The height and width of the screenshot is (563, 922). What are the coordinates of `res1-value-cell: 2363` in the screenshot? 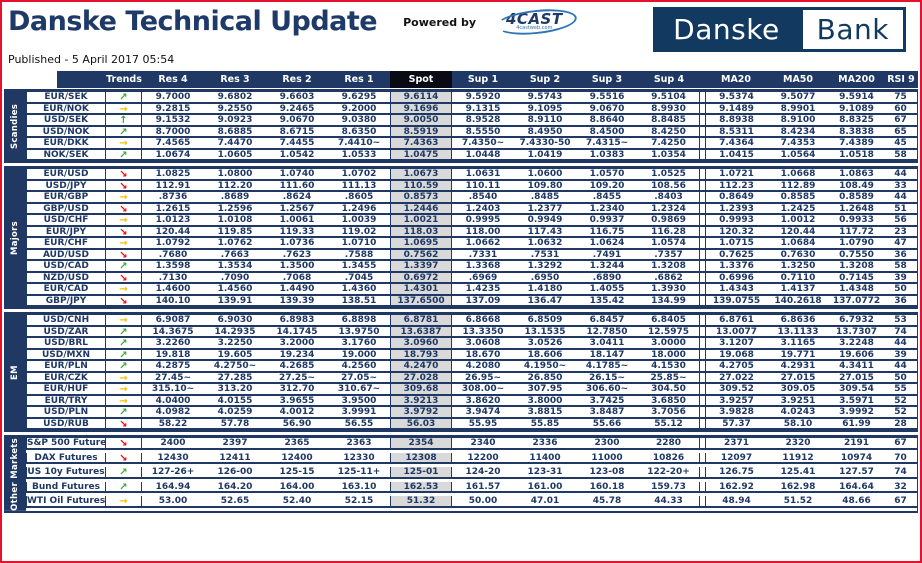 It's located at (359, 444).